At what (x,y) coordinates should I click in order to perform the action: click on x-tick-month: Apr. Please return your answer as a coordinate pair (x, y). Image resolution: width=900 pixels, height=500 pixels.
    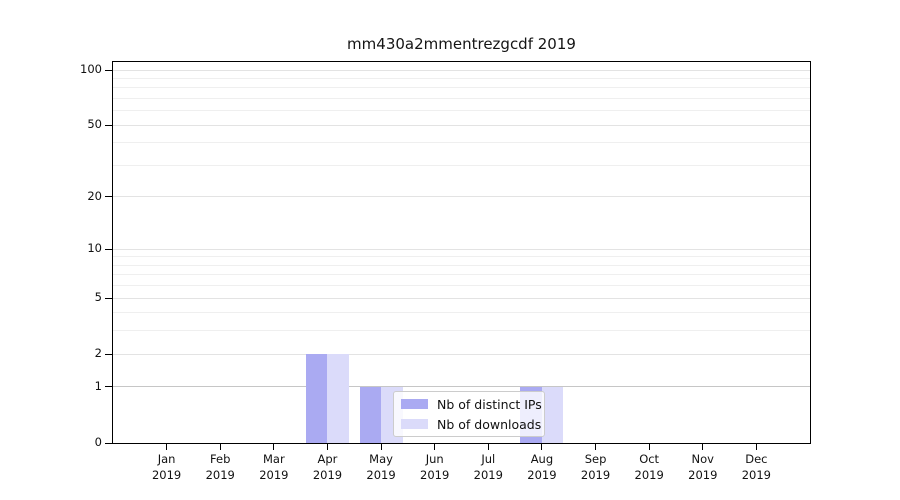
    Looking at the image, I should click on (327, 459).